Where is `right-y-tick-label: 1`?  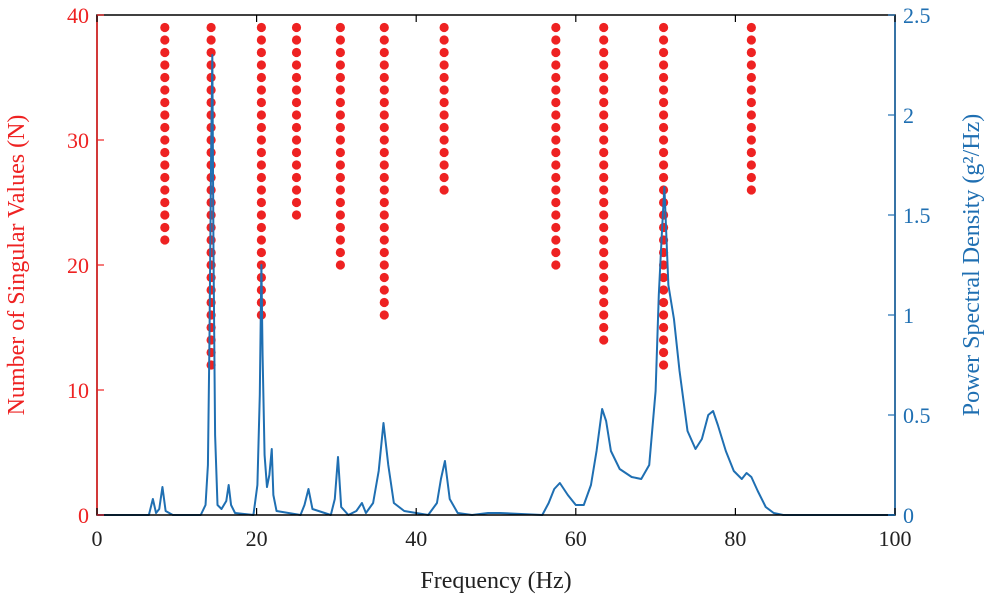
right-y-tick-label: 1 is located at coordinates (908, 315).